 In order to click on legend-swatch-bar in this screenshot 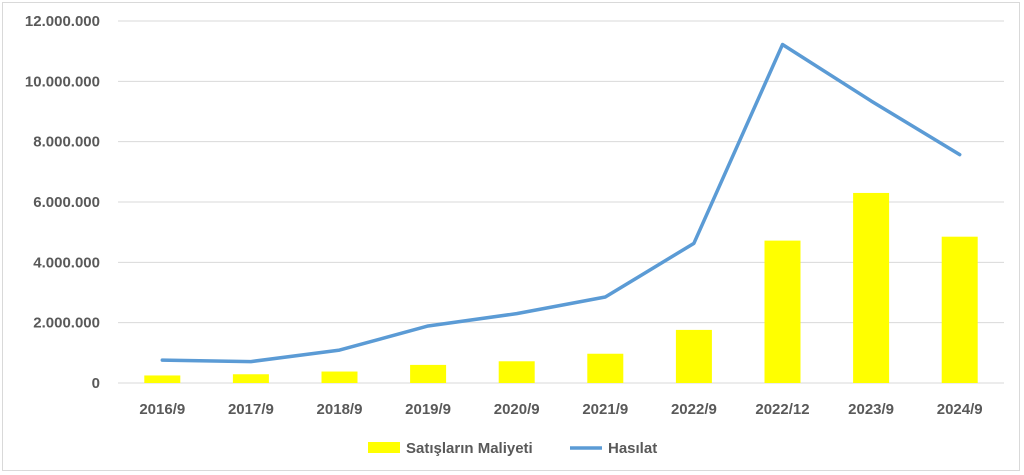, I will do `click(384, 447)`.